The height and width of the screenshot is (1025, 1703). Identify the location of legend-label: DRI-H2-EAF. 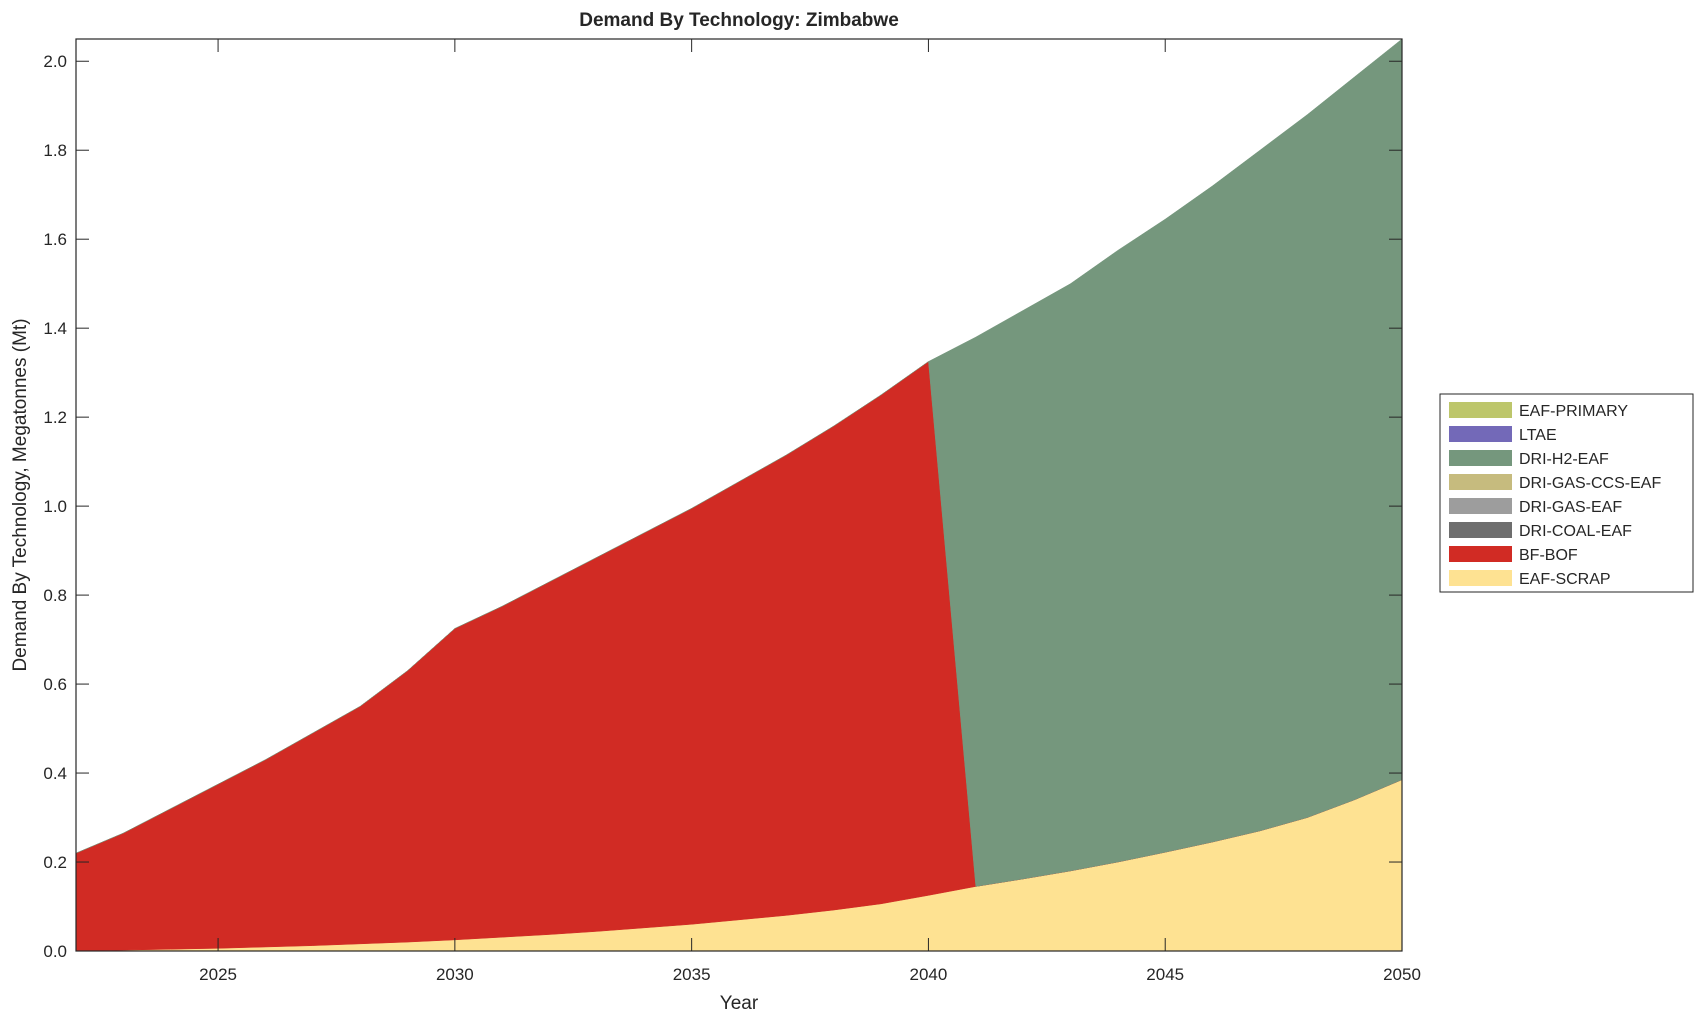
(1564, 459).